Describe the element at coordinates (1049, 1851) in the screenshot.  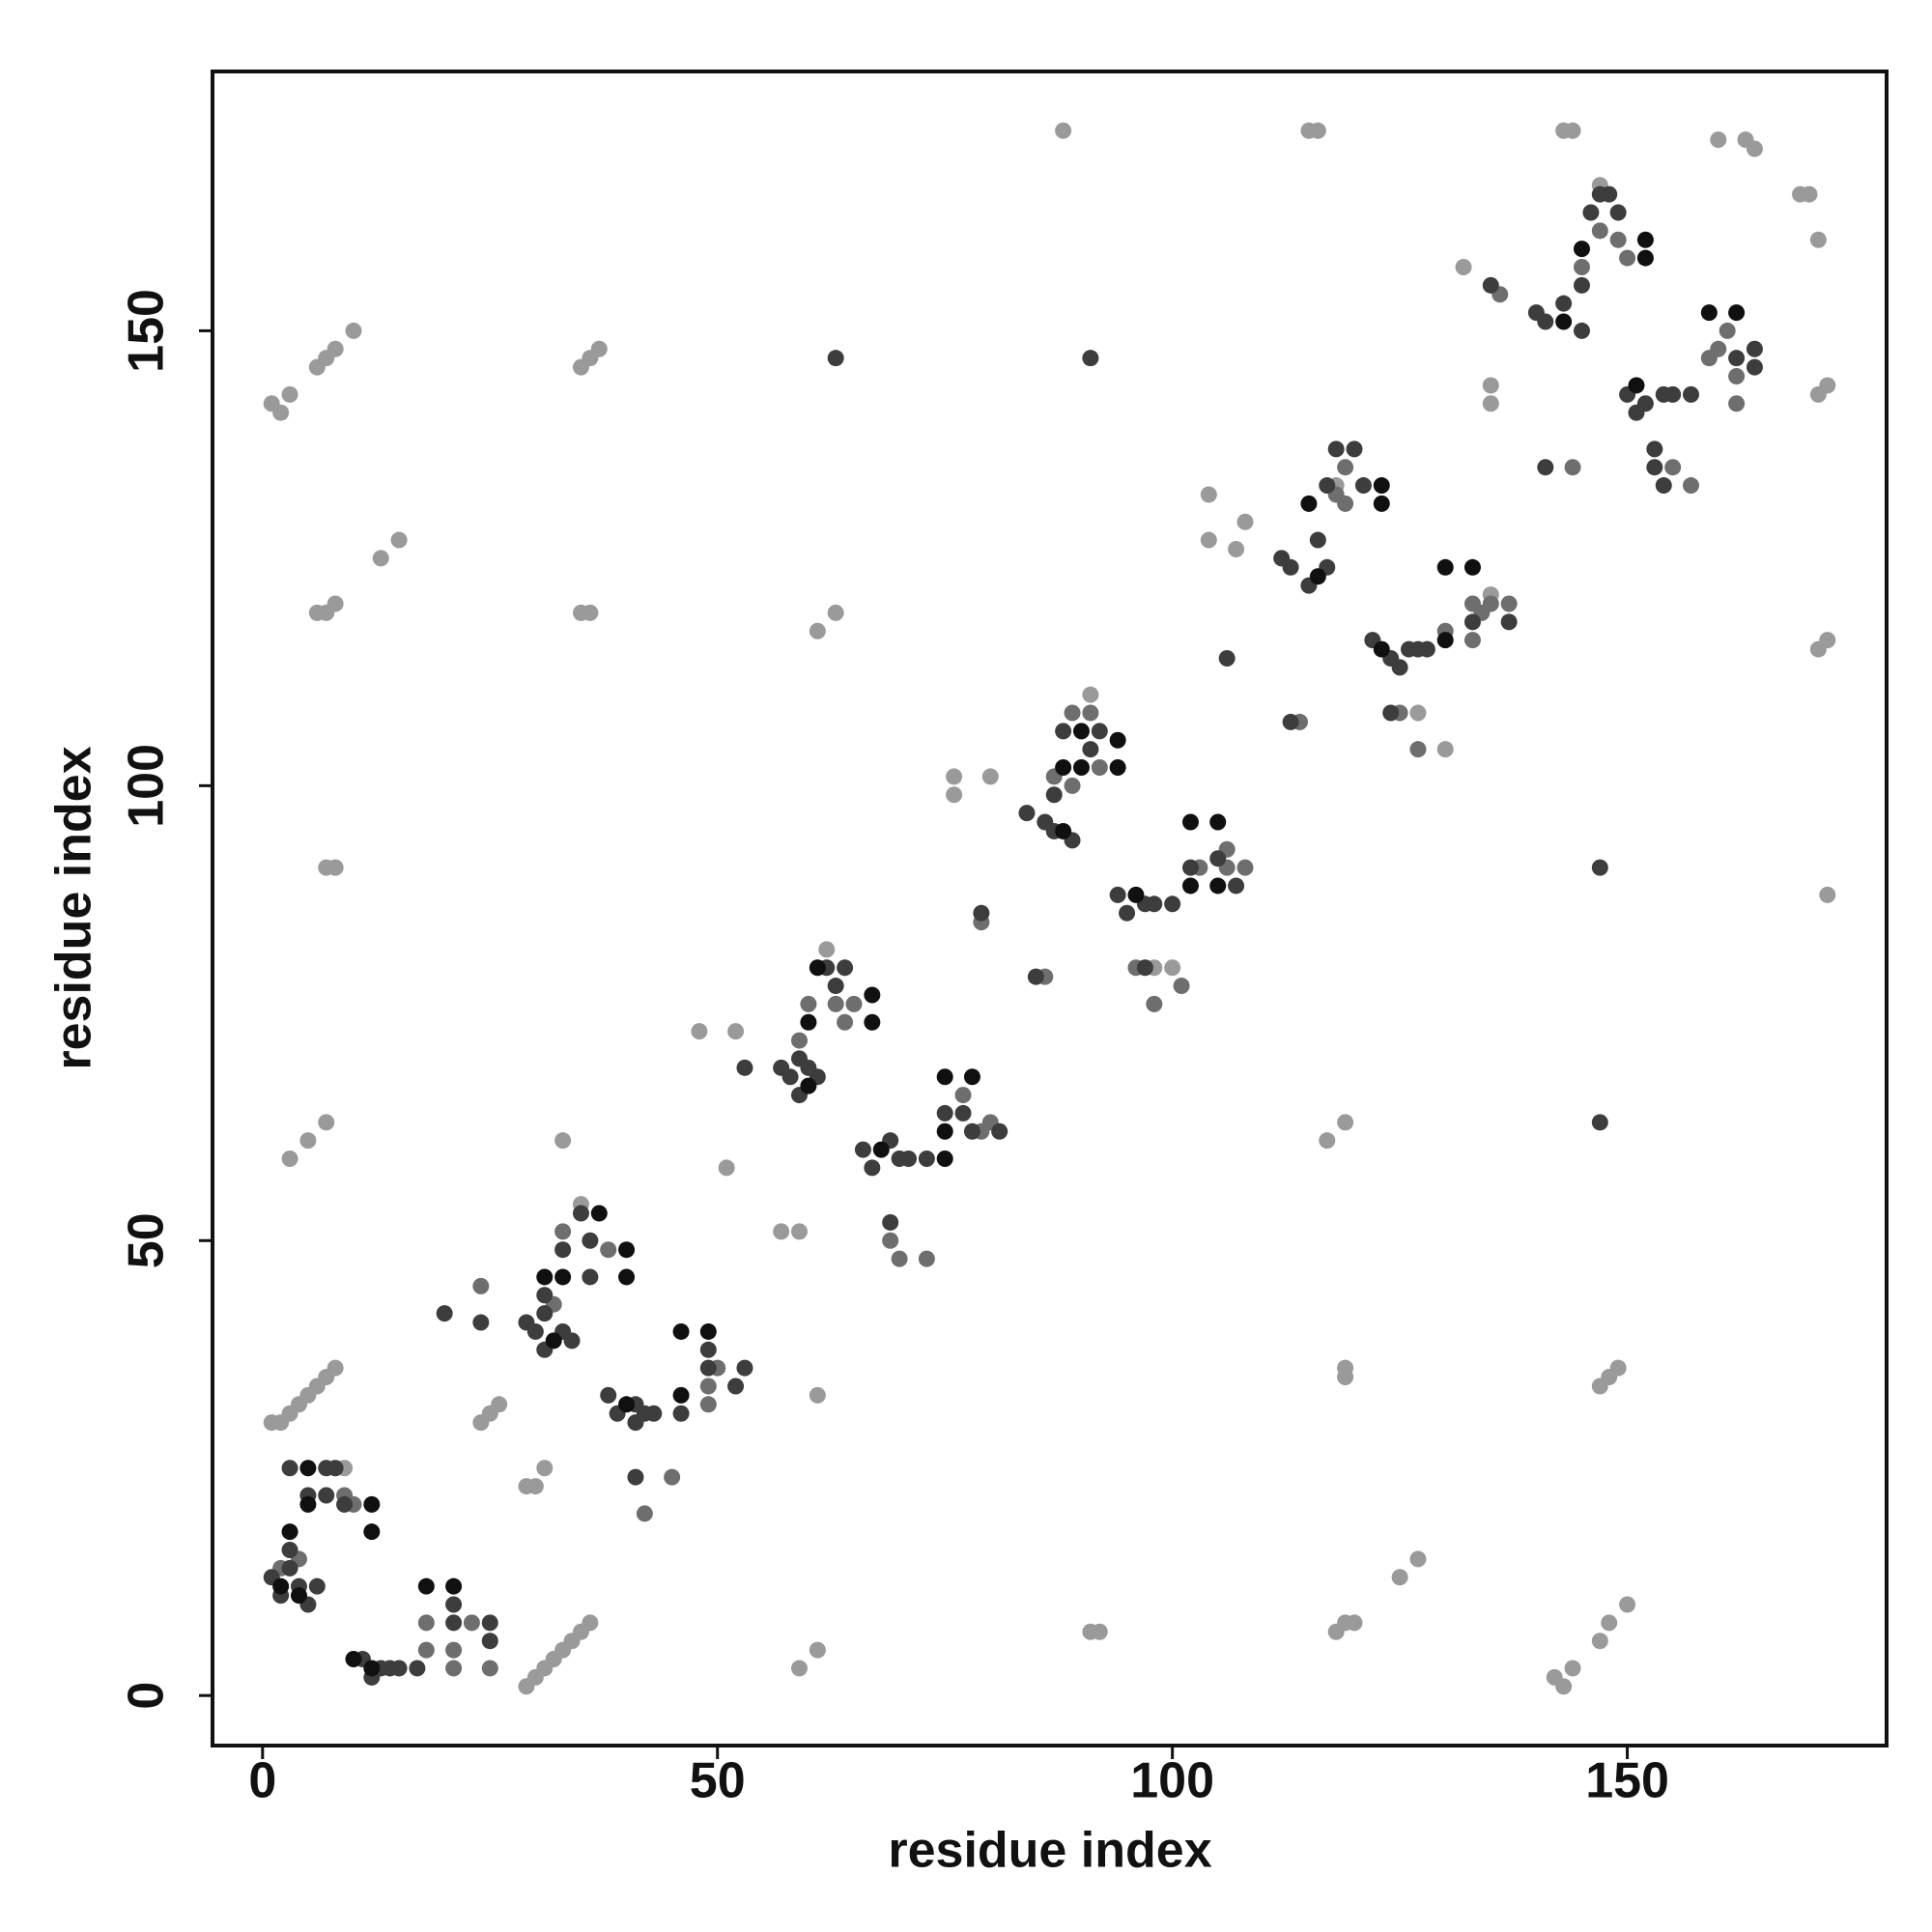
I see `x-axis-title: residue index` at that location.